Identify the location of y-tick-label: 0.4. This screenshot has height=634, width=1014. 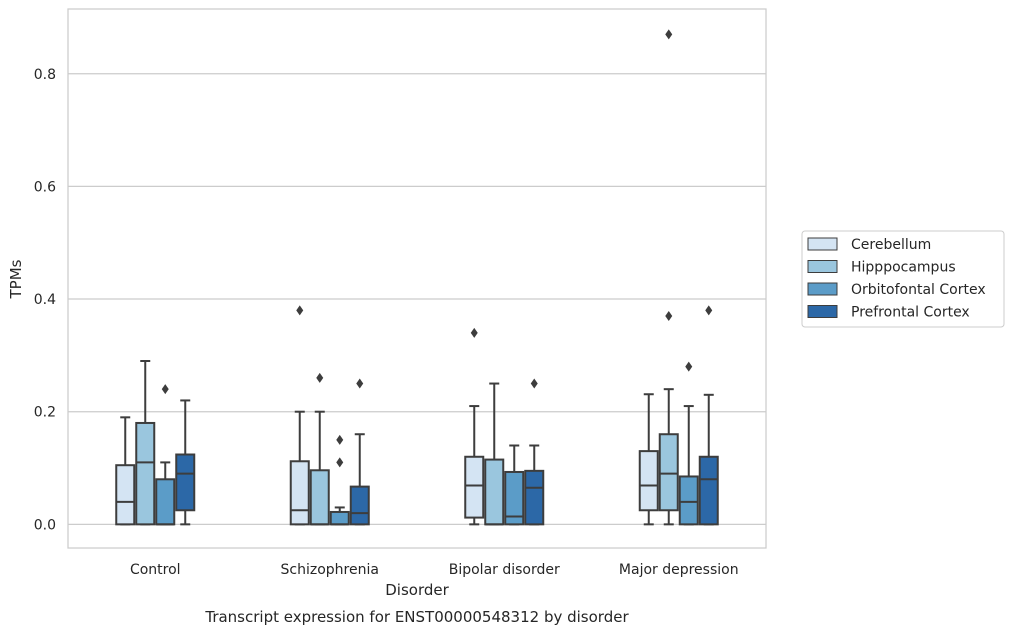
(45, 300).